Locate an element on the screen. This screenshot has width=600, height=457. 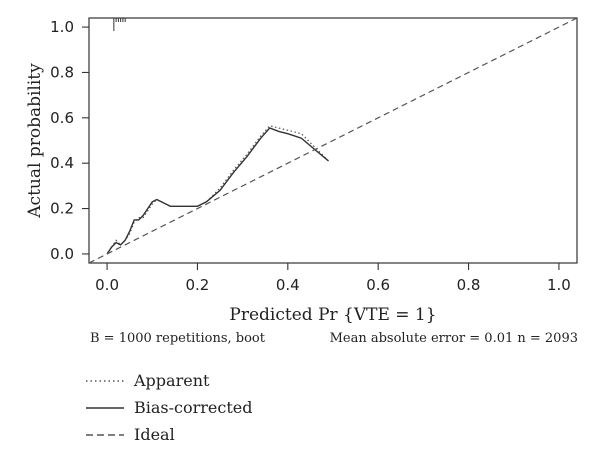
chart-rug-layer is located at coordinates (119, 25).